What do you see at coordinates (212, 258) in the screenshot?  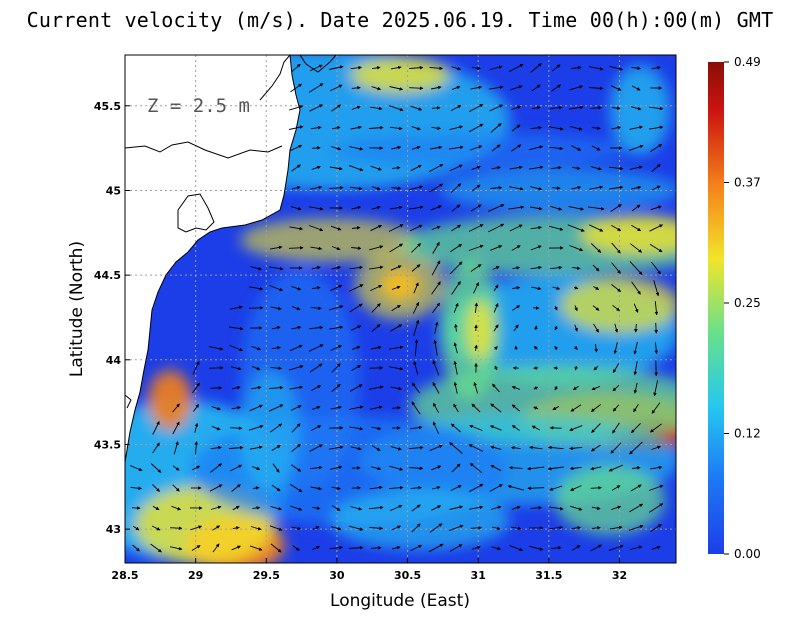 I see `land-mass` at bounding box center [212, 258].